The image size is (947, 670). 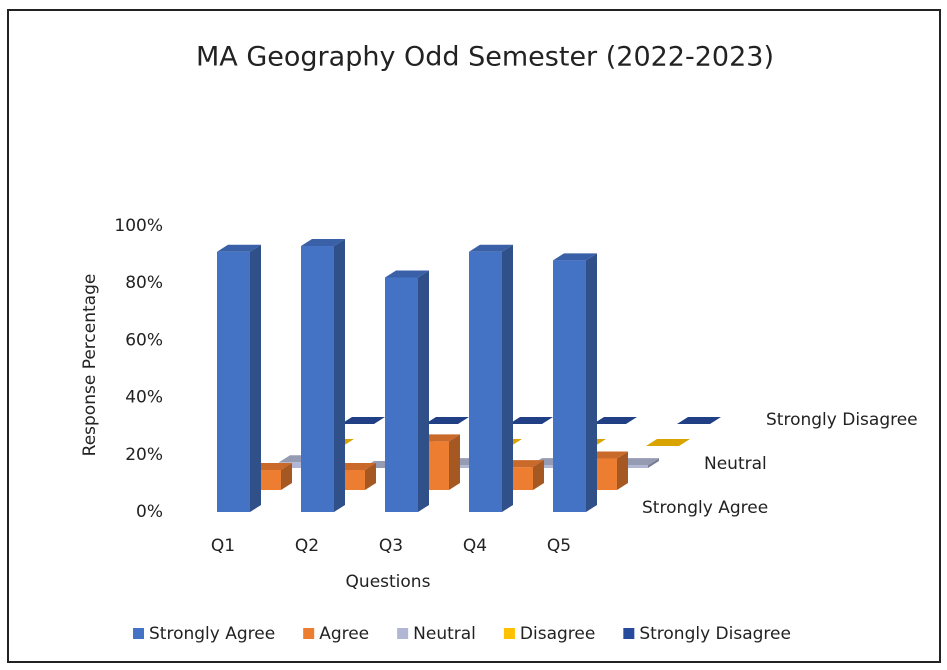 I want to click on y-tick-label: 100%, so click(x=138, y=226).